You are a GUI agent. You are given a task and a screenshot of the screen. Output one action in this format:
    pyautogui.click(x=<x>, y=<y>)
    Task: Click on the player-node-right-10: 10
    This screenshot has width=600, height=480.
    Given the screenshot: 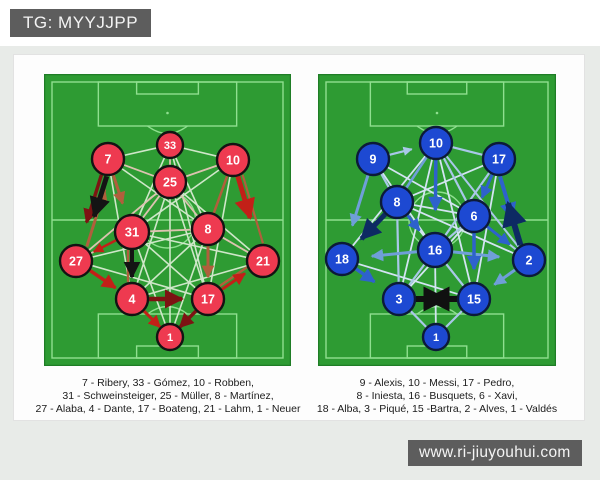 What is the action you would take?
    pyautogui.click(x=436, y=143)
    